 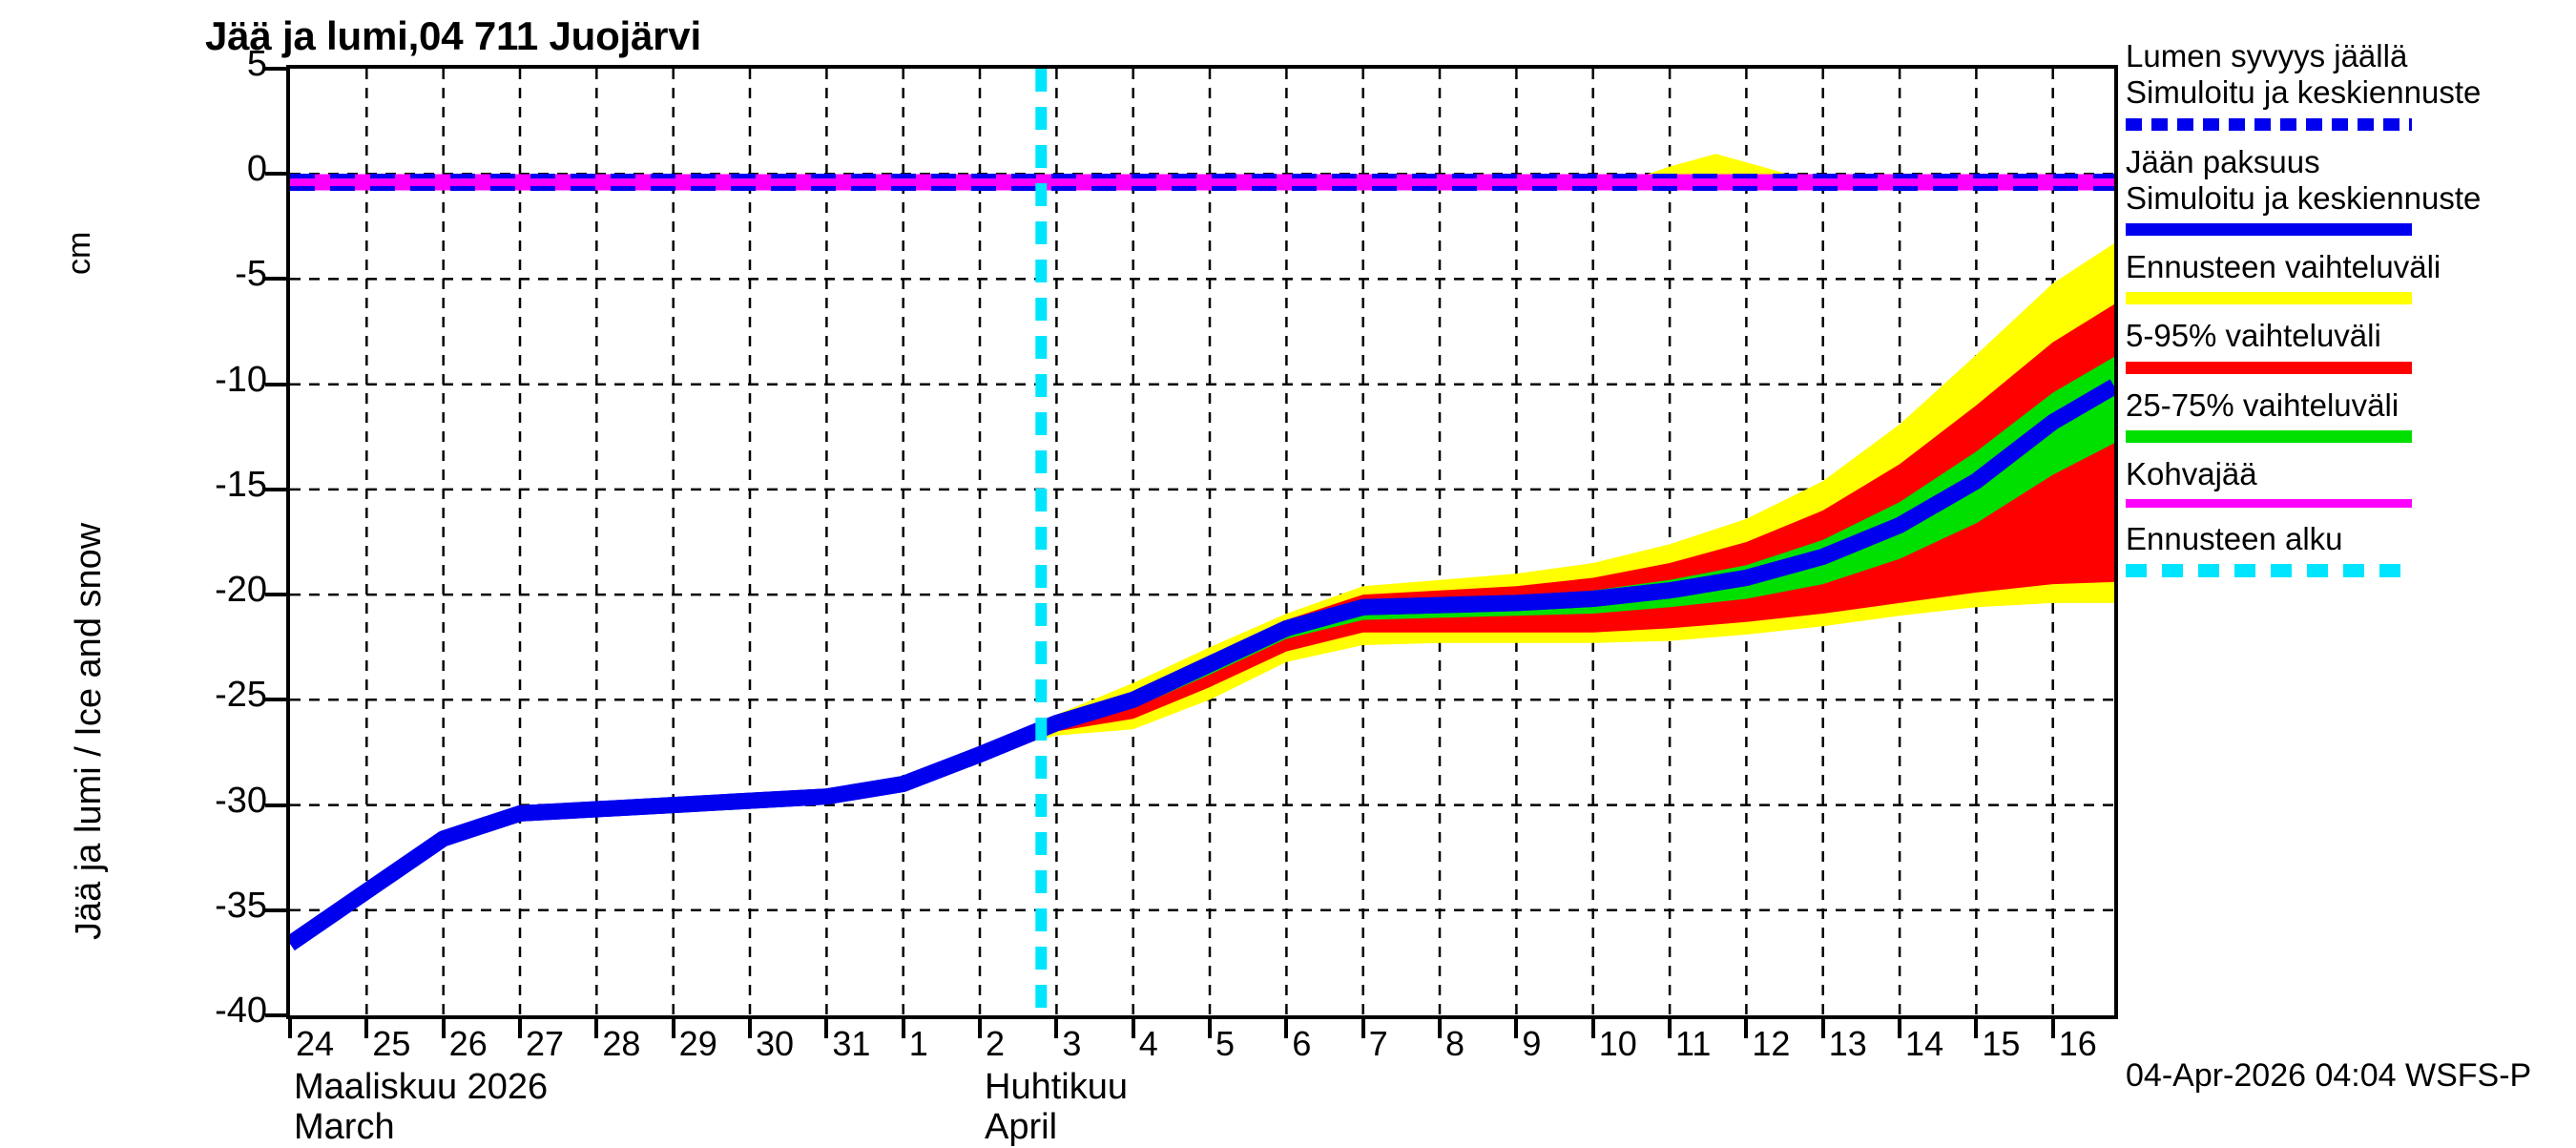 I want to click on legend-swatch-solid-yellow, so click(x=2269, y=299).